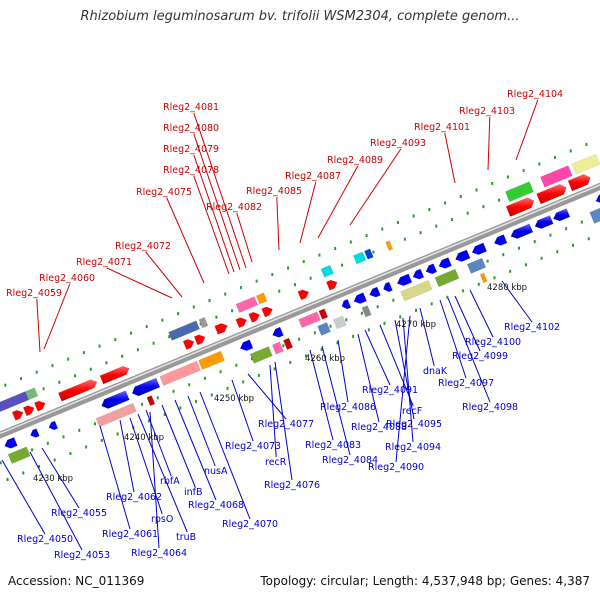 Image resolution: width=600 pixels, height=600 pixels. I want to click on gene-label: nusA, so click(216, 471).